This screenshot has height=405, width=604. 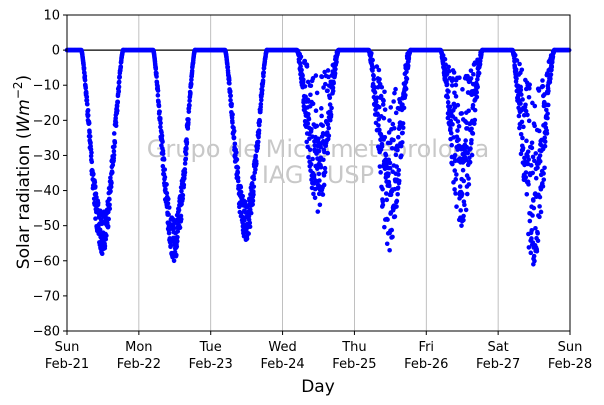 What do you see at coordinates (67, 347) in the screenshot?
I see `x-tick-day-label: Sun` at bounding box center [67, 347].